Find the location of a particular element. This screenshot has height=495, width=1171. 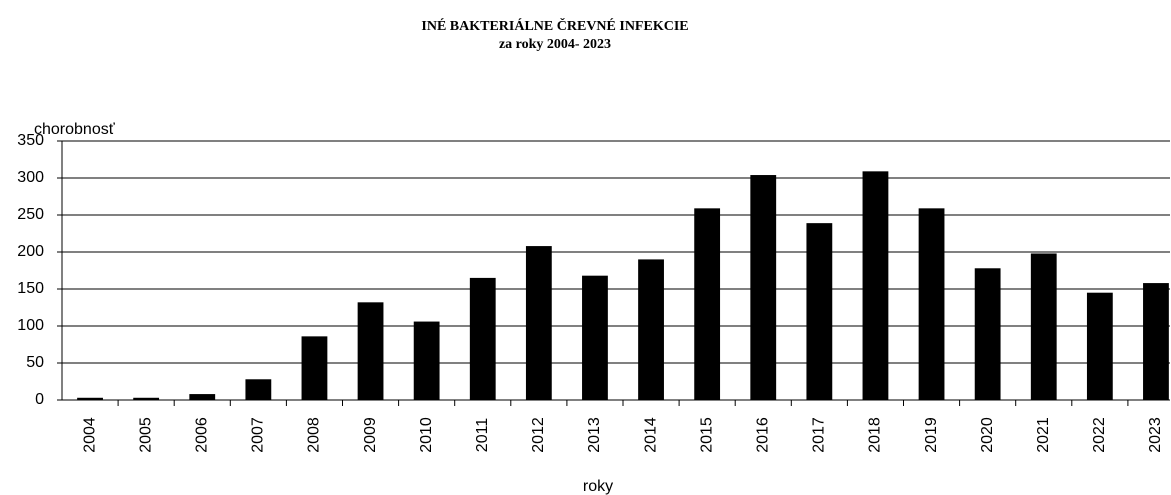

y-tick-label: 200 is located at coordinates (30, 251).